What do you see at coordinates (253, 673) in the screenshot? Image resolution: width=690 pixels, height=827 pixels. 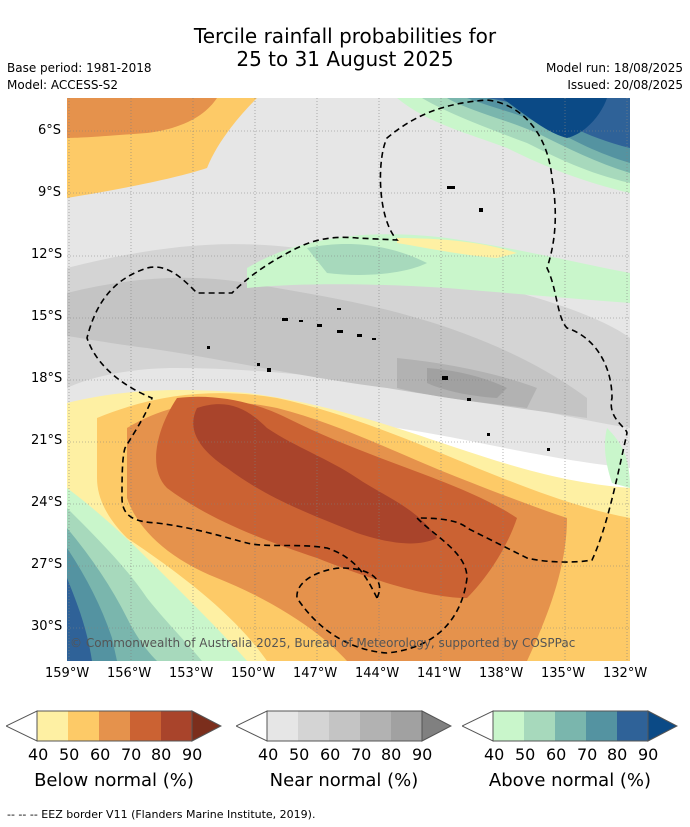 I see `lon-tick-150w: 150°W` at bounding box center [253, 673].